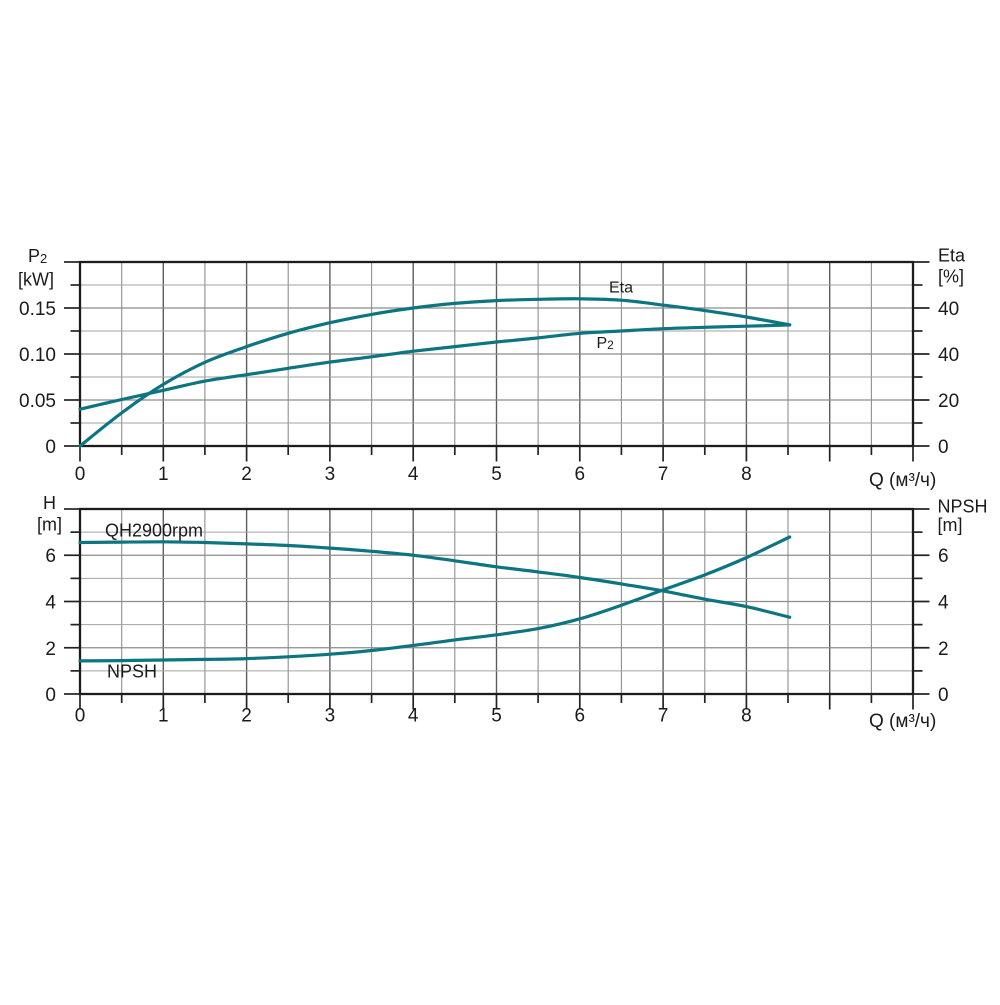  Describe the element at coordinates (36, 280) in the screenshot. I see `svg-text: [kW]` at that location.